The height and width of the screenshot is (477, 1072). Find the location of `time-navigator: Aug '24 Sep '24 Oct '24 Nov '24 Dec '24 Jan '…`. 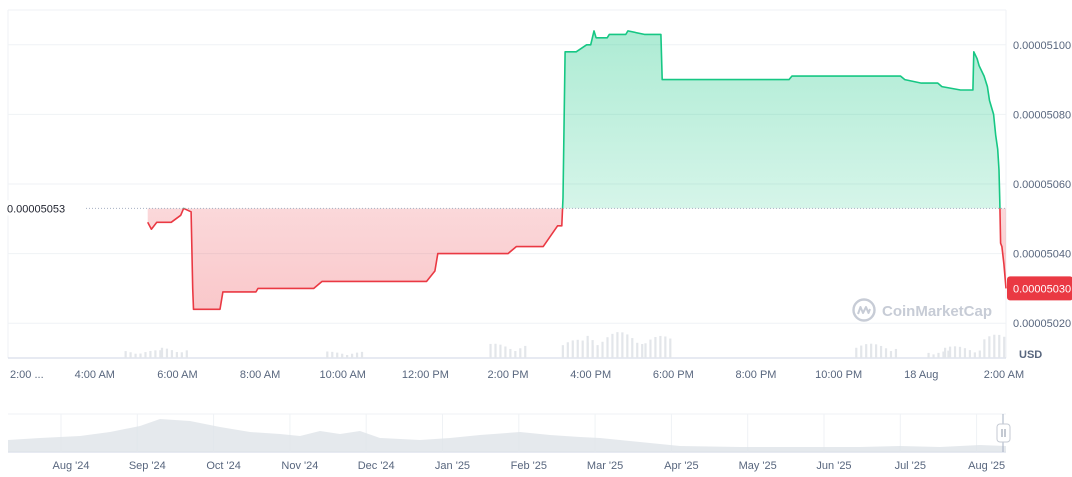

time-navigator: Aug '24 Sep '24 Oct '24 Nov '24 Dec '24 Jan '… is located at coordinates (509, 442).